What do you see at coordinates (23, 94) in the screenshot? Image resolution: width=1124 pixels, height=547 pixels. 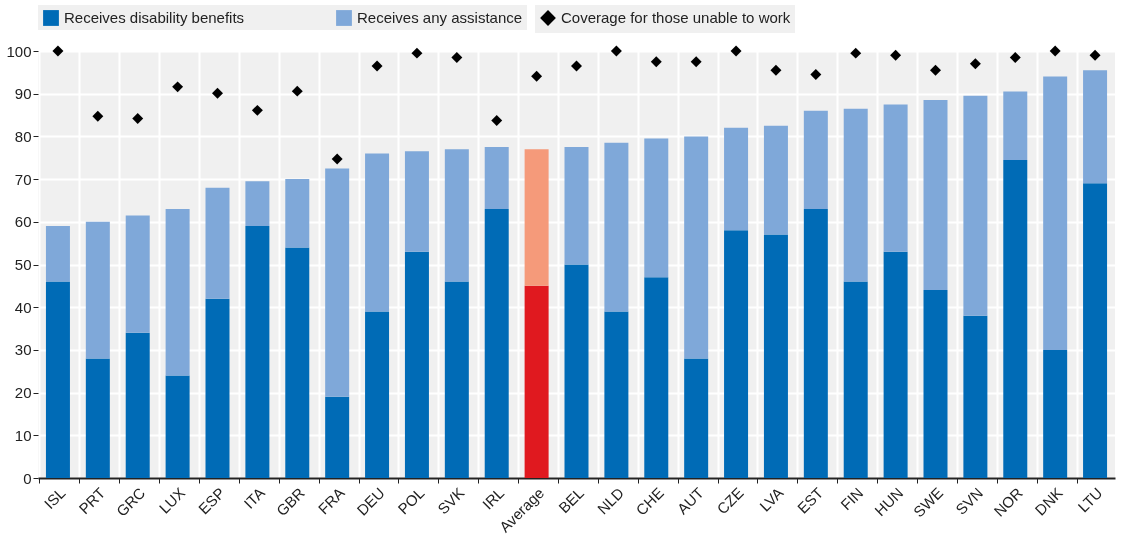 I see `y-tick-label: 90` at bounding box center [23, 94].